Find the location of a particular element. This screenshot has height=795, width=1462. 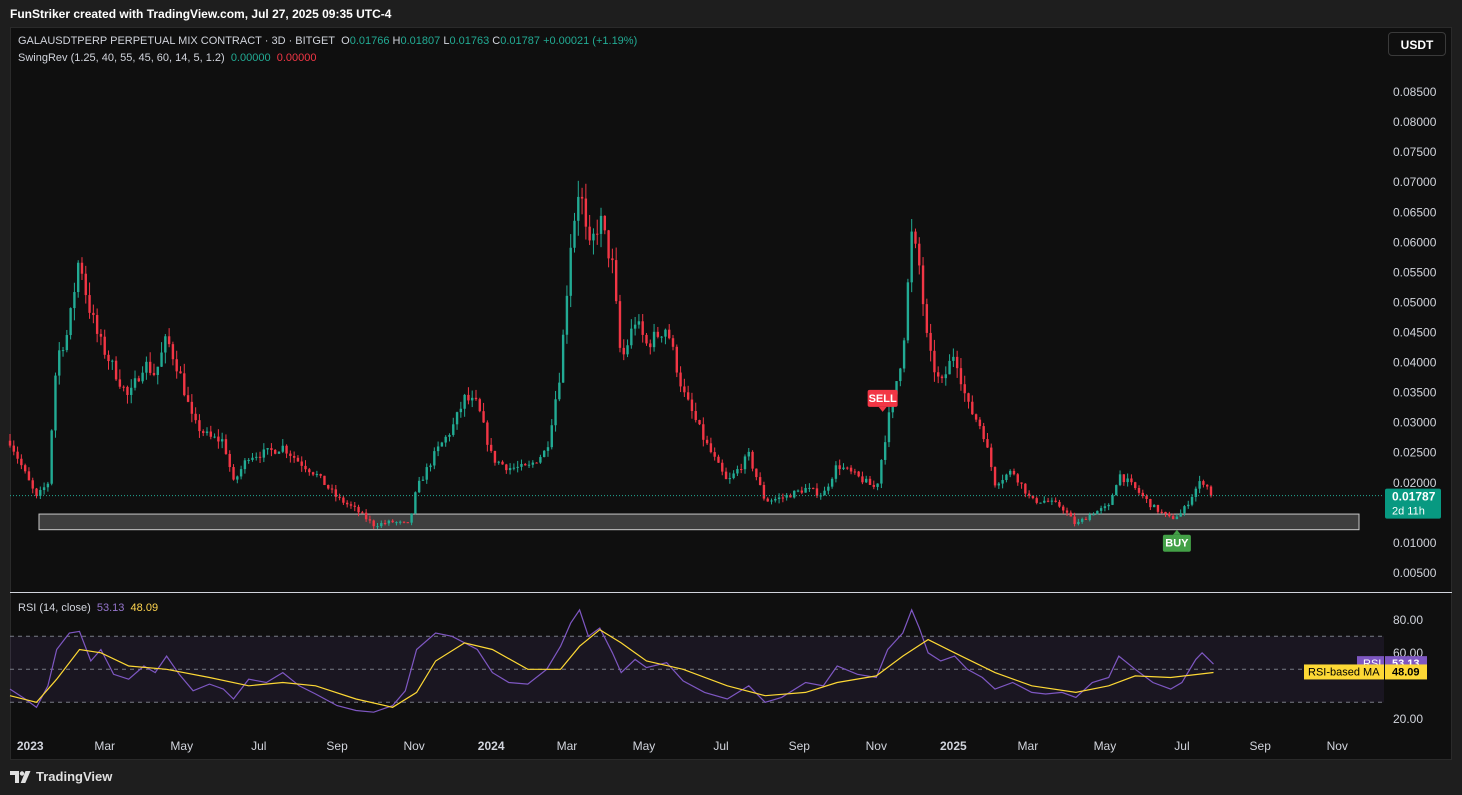

sell-signal-text: SELL is located at coordinates (883, 399).